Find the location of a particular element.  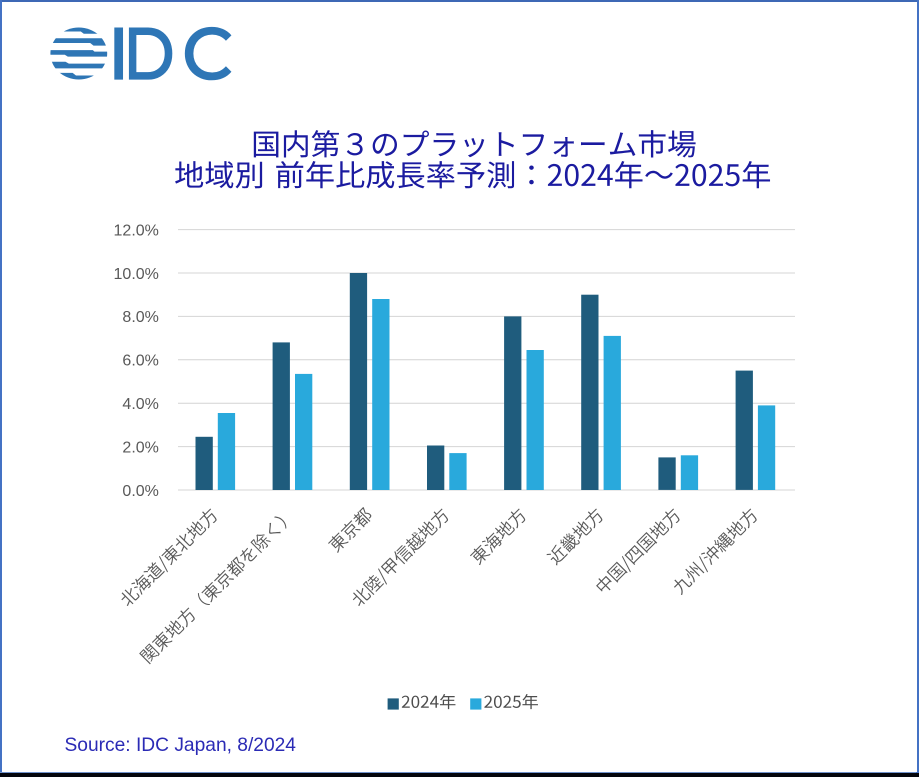

svg-text: 6.0% is located at coordinates (140, 361).